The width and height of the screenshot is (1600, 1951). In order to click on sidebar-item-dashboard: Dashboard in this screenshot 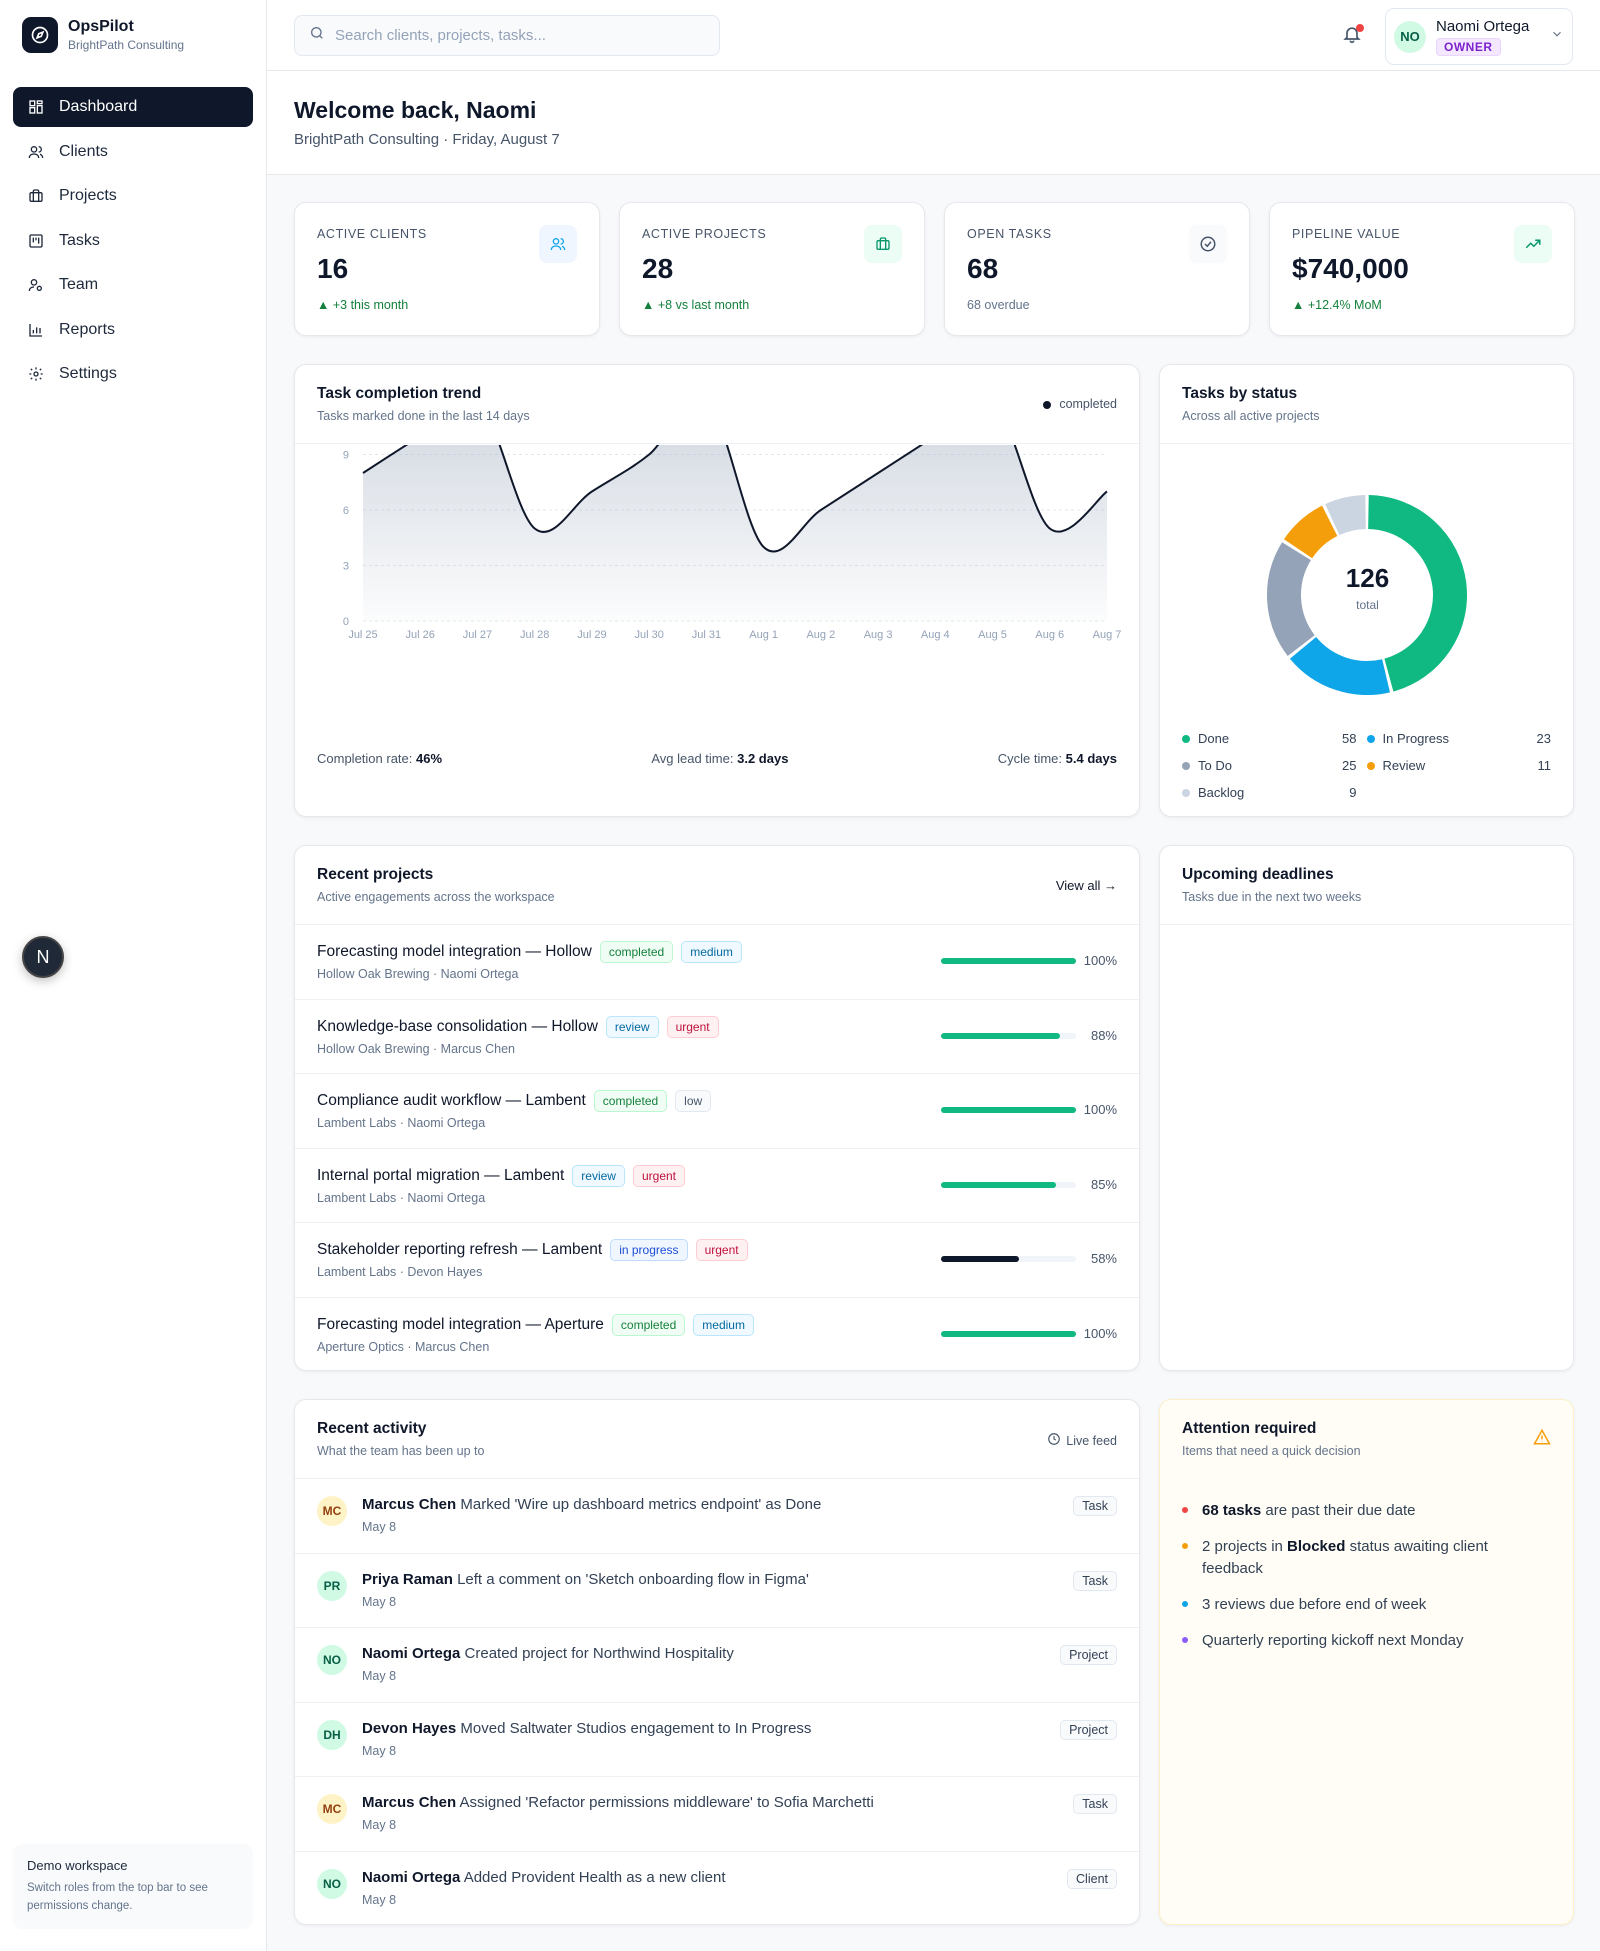, I will do `click(133, 107)`.